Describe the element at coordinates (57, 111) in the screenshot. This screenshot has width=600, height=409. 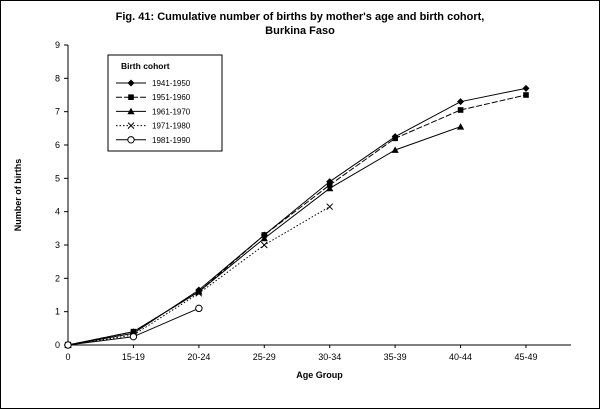
I see `svg-text: 7` at that location.